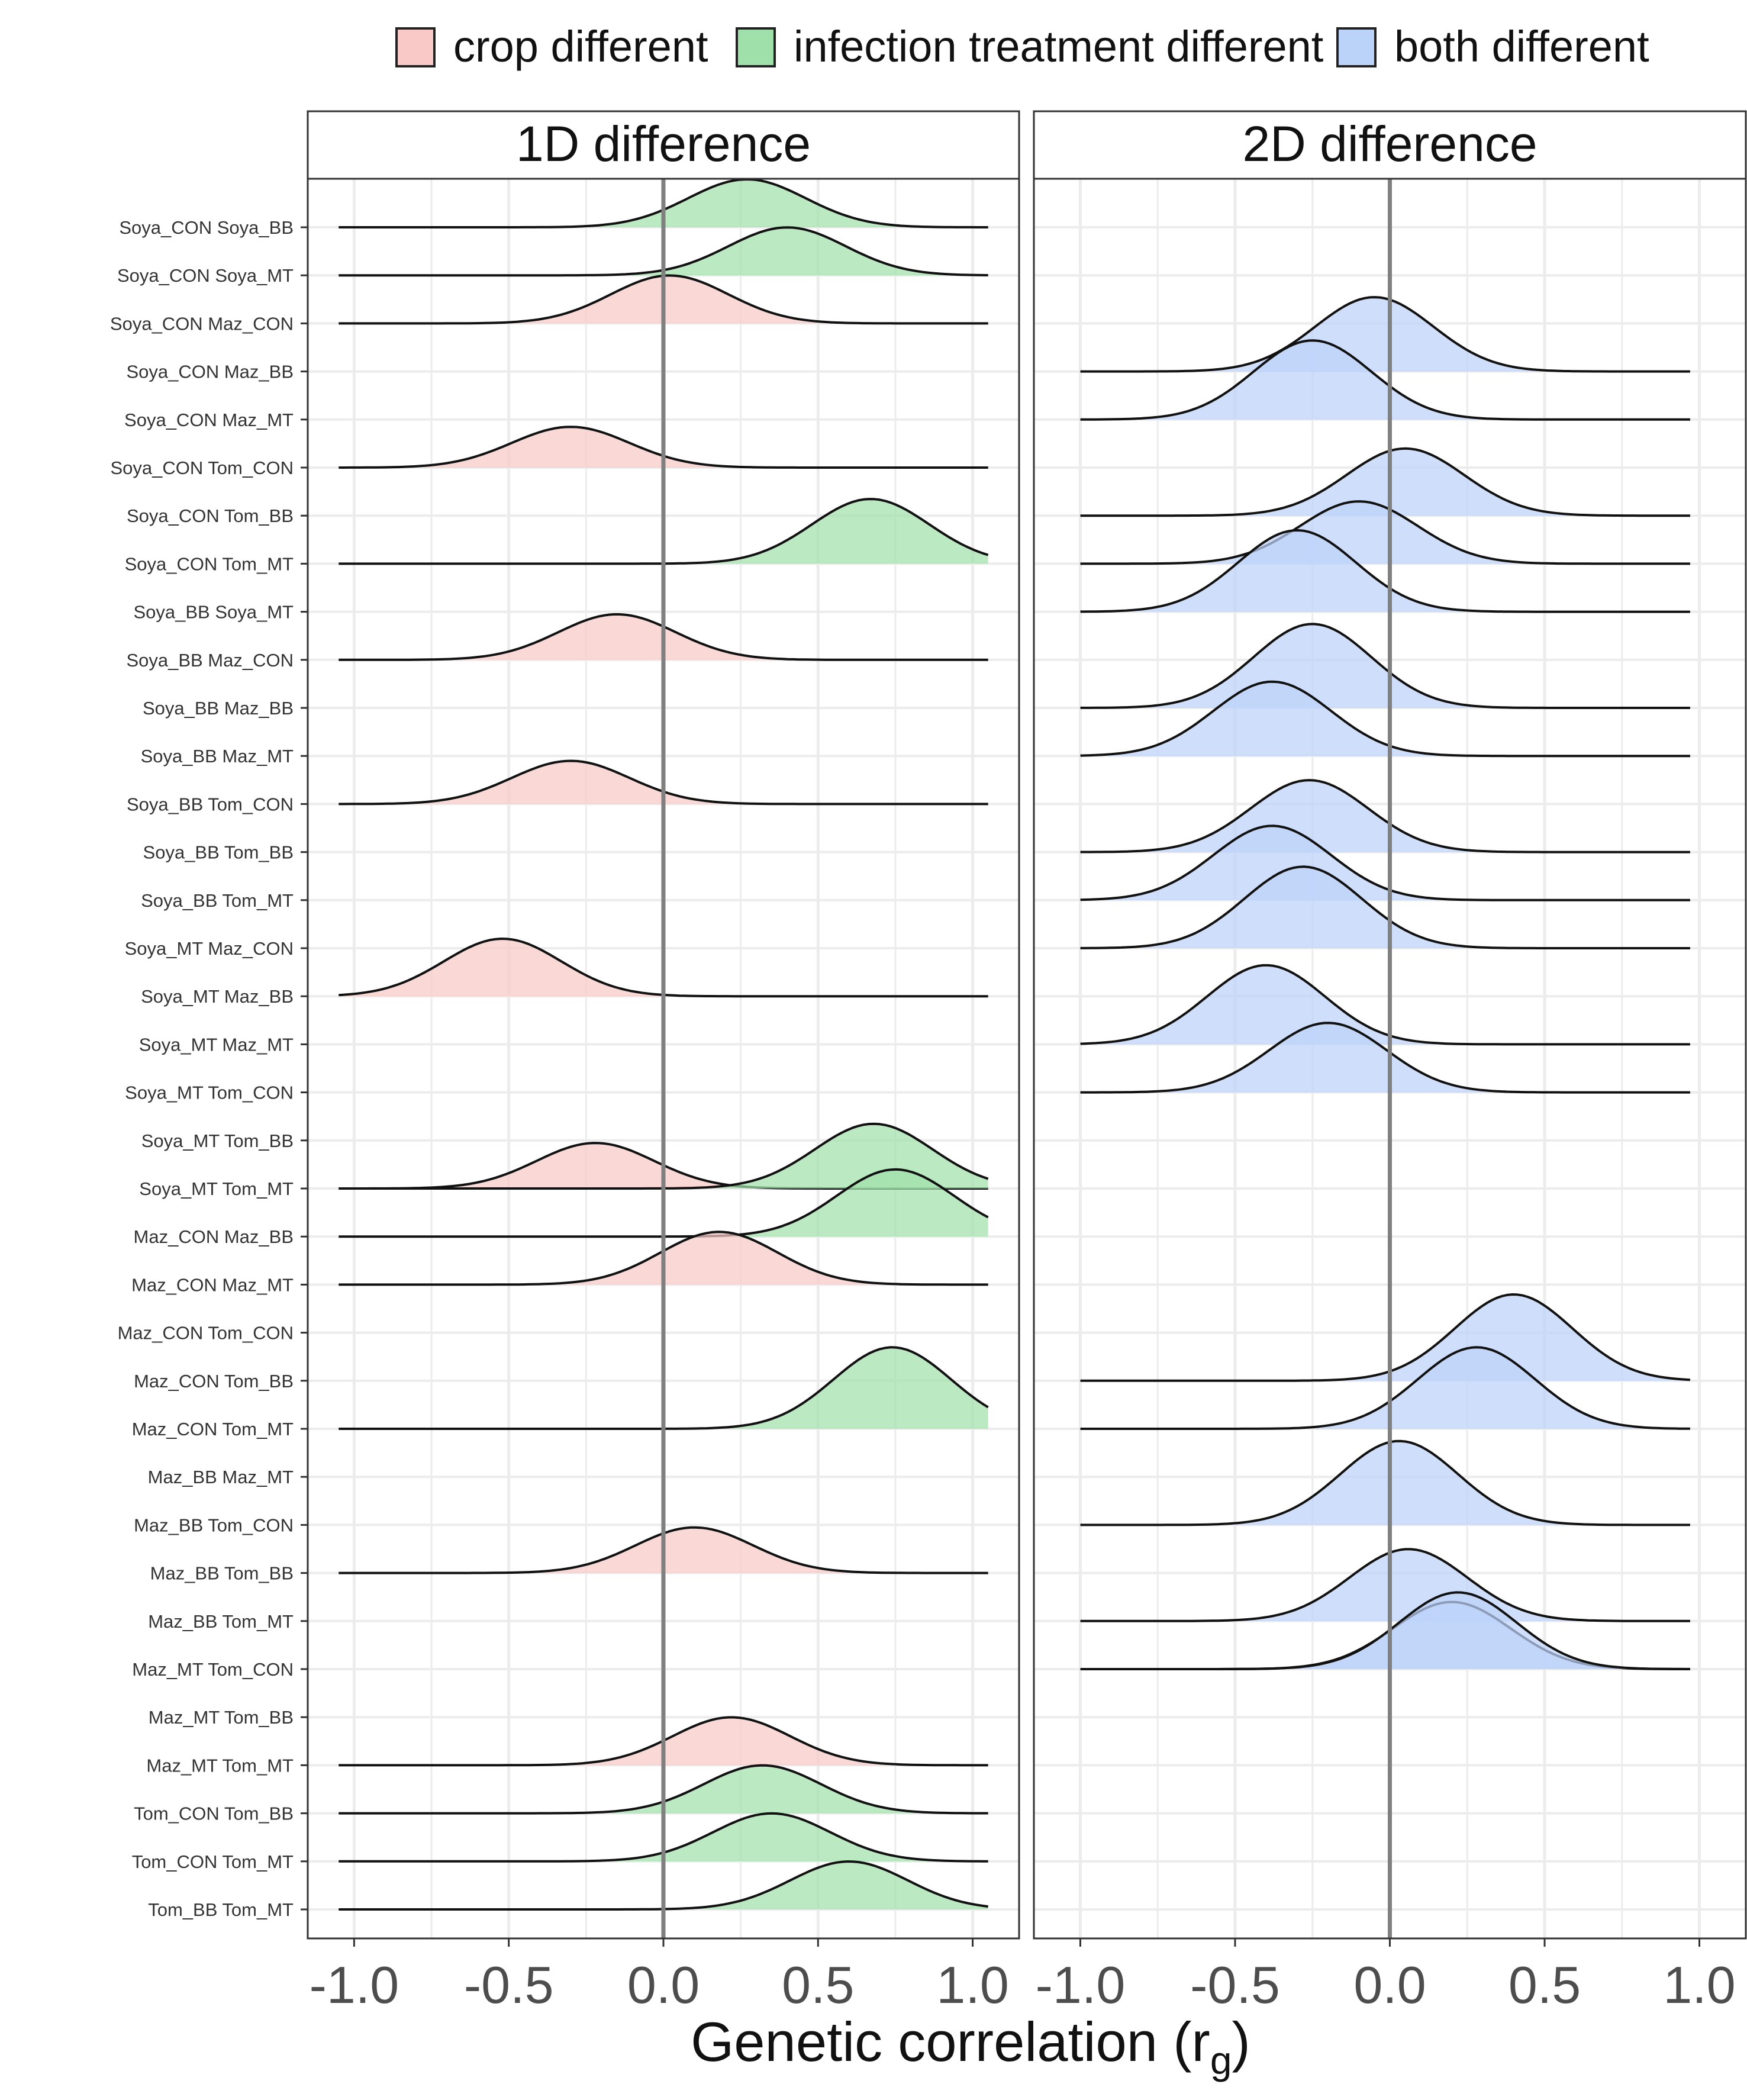  I want to click on x-axis-title-main: Genetic correlation (r, so click(950, 2042).